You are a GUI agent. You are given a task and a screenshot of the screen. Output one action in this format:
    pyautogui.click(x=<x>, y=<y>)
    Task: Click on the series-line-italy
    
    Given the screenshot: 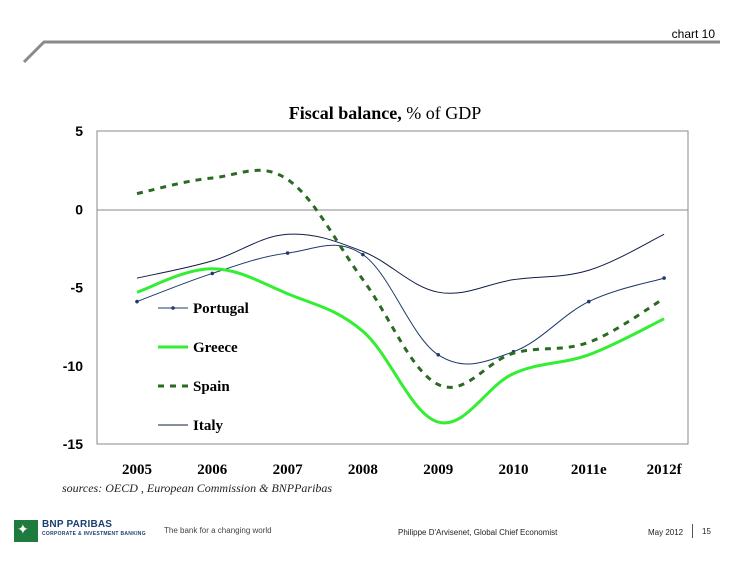 What is the action you would take?
    pyautogui.click(x=400, y=263)
    